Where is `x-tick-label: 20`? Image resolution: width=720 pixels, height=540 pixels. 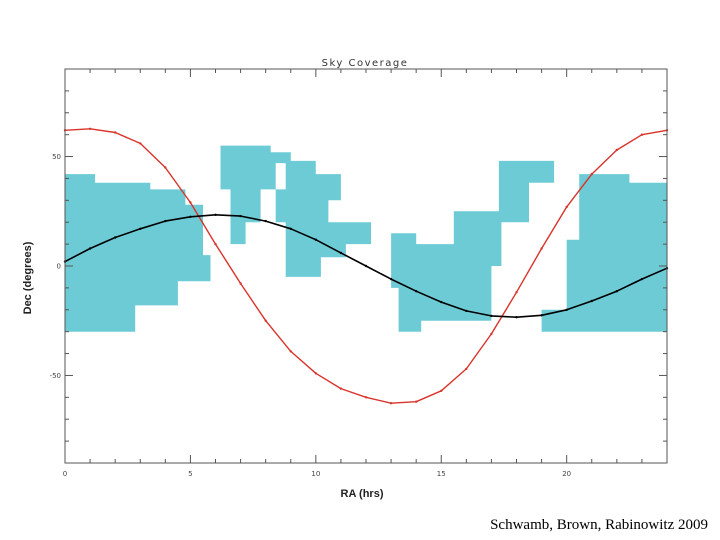 x-tick-label: 20 is located at coordinates (566, 474).